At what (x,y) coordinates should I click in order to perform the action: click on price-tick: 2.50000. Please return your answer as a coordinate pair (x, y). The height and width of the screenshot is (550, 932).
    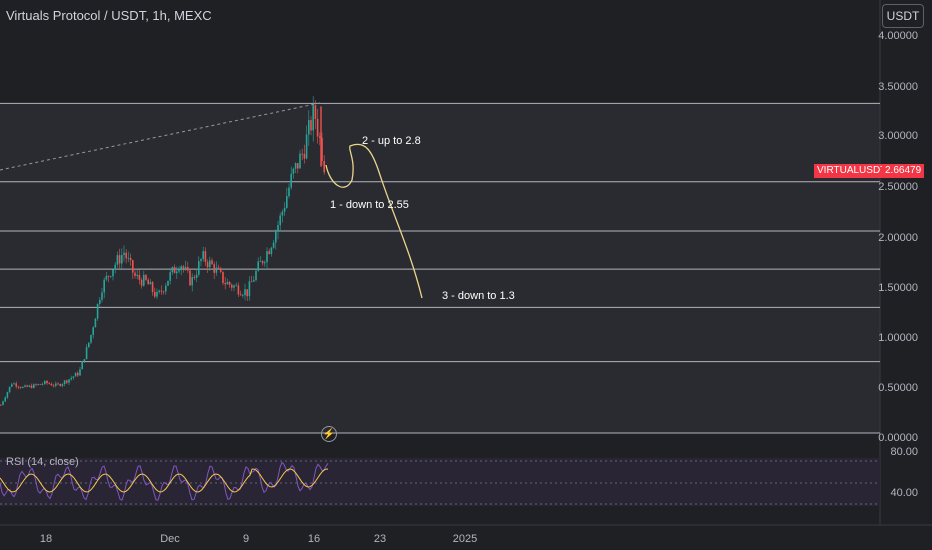
    Looking at the image, I should click on (898, 187).